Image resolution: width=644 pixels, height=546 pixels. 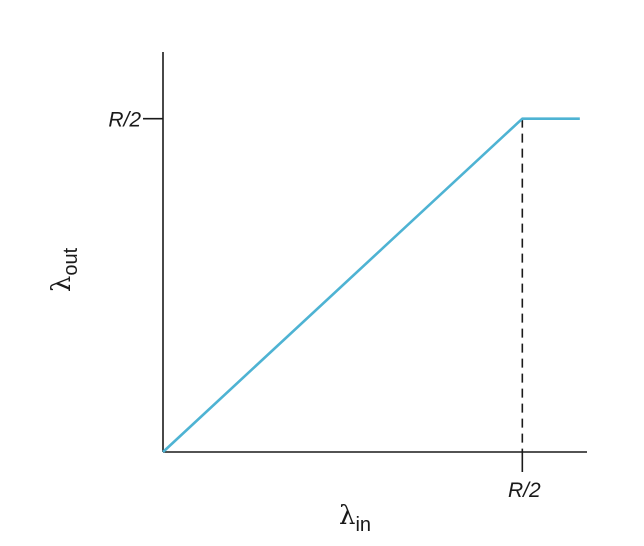 What do you see at coordinates (524, 490) in the screenshot?
I see `x-tick-label-0: R/2` at bounding box center [524, 490].